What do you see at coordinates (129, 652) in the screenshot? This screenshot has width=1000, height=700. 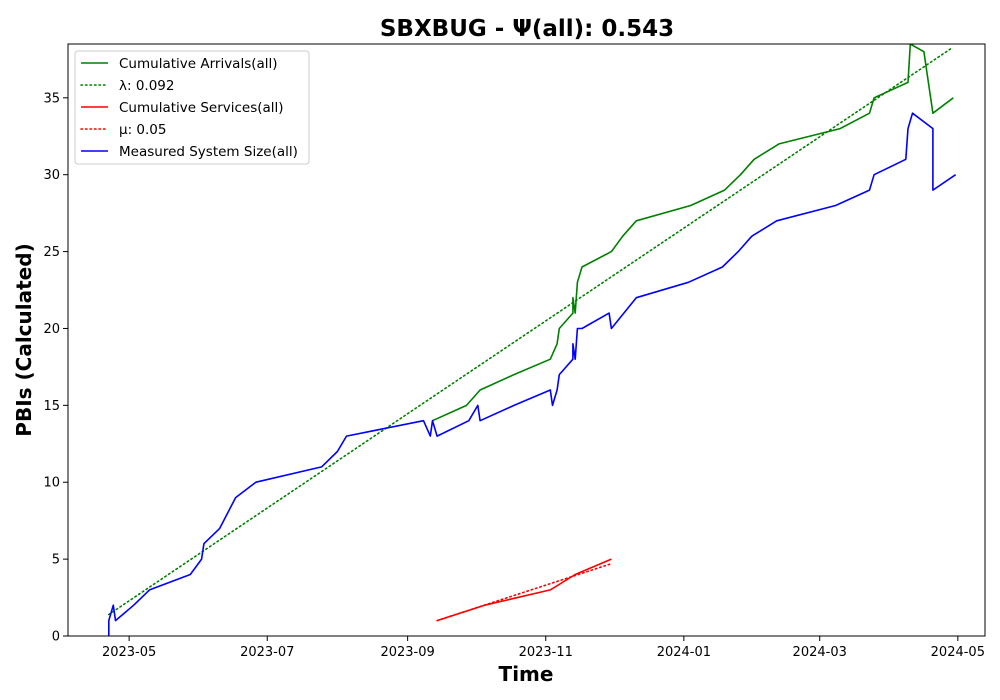 I see `x-tick-label: 2023-05` at bounding box center [129, 652].